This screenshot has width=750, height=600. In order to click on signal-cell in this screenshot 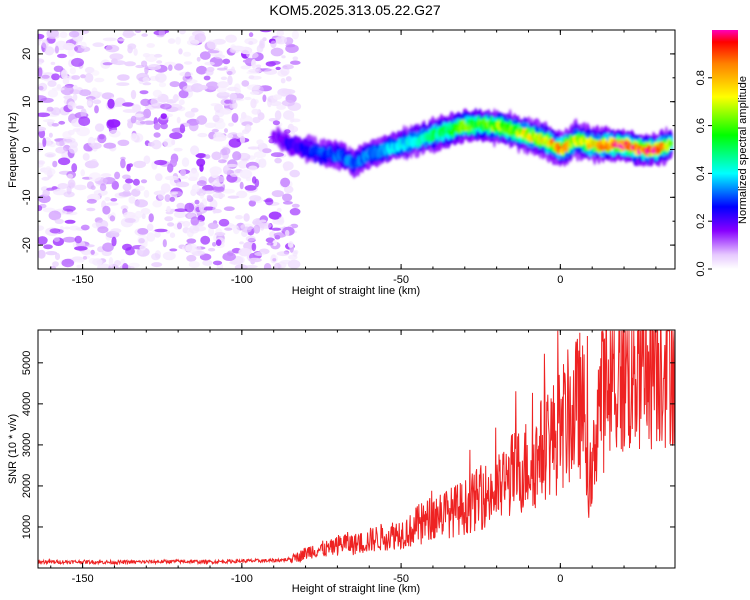, I will do `click(671, 143)`.